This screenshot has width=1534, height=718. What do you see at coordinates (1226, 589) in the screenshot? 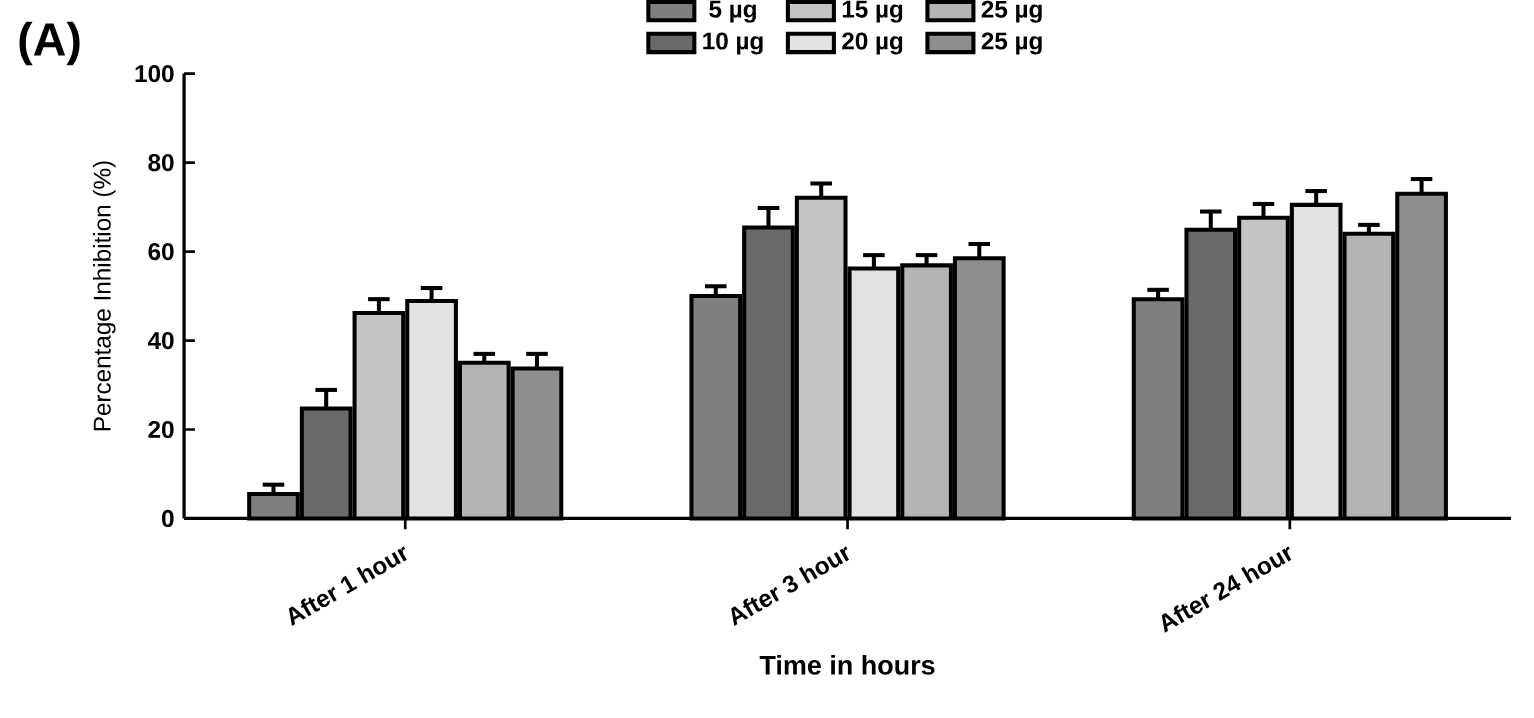
I see `x-tick-label: After 24 hour` at bounding box center [1226, 589].